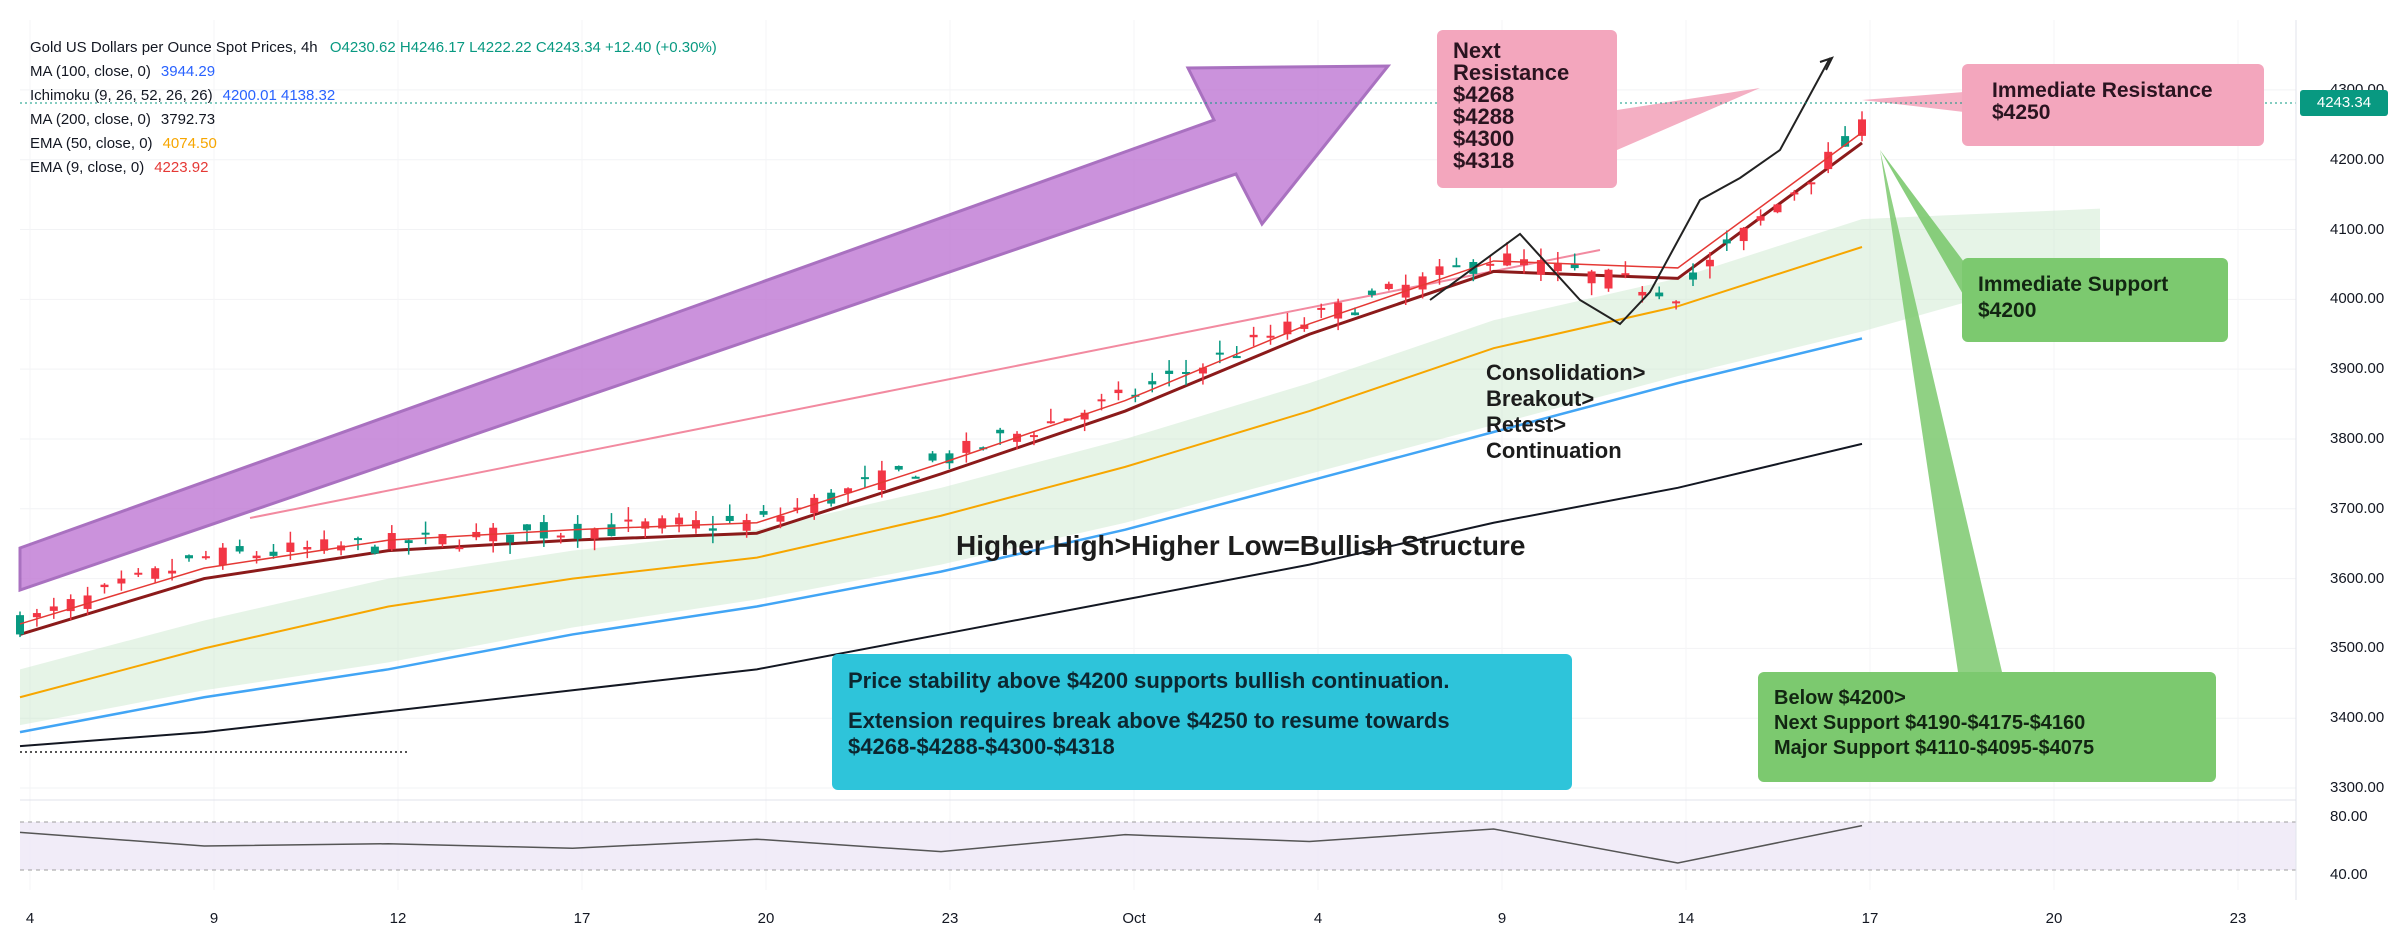  What do you see at coordinates (188, 71) in the screenshot?
I see `indicator-value: 3944.29` at bounding box center [188, 71].